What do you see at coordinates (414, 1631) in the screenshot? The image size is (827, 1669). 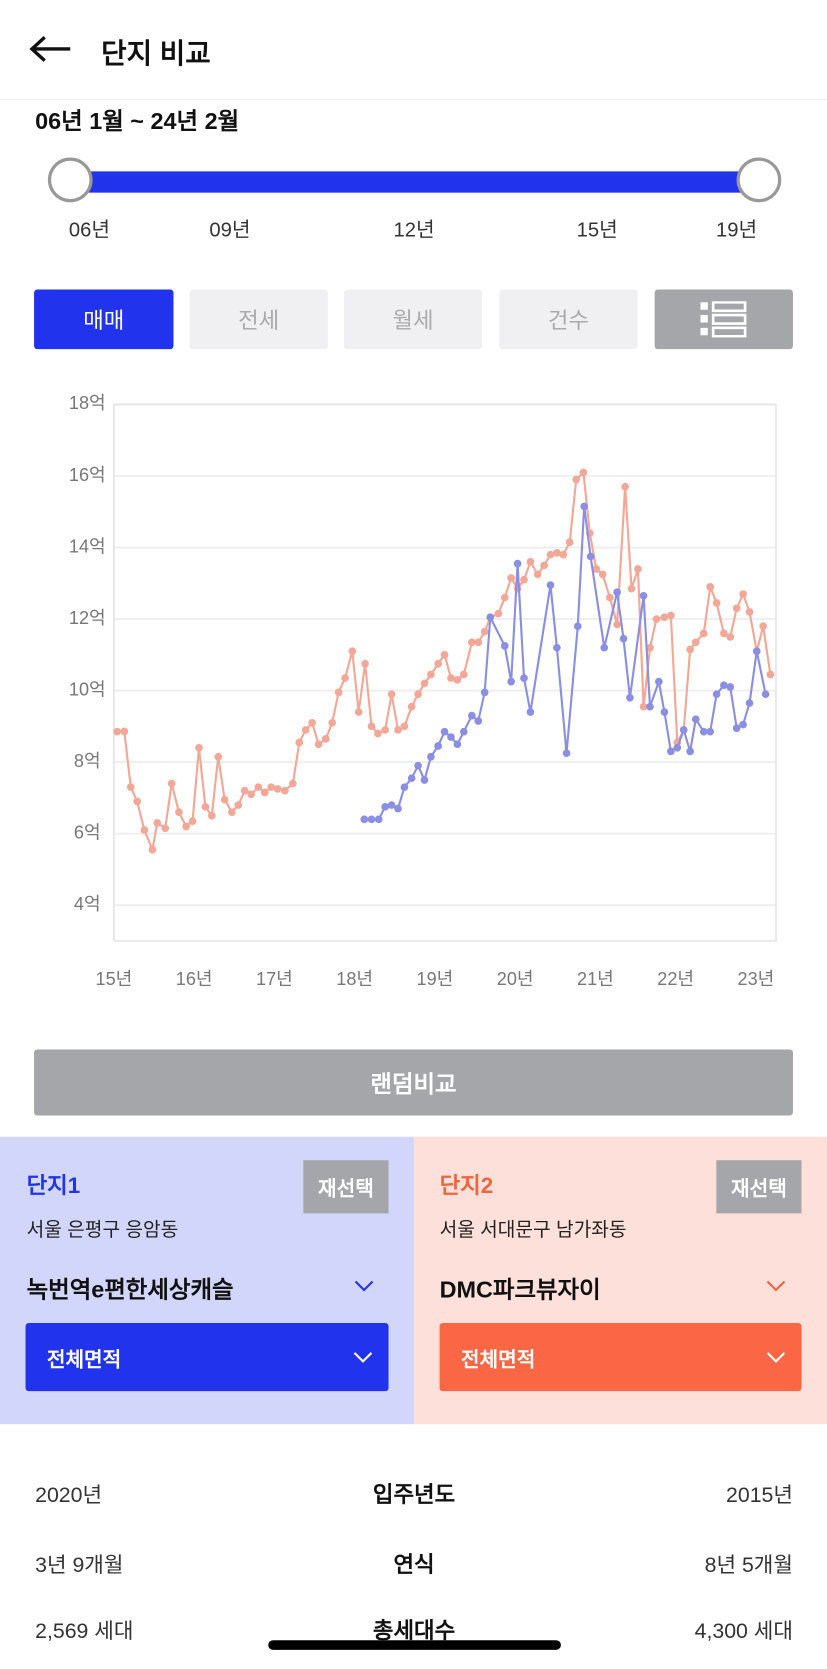 I see `table-header: 총세대수` at bounding box center [414, 1631].